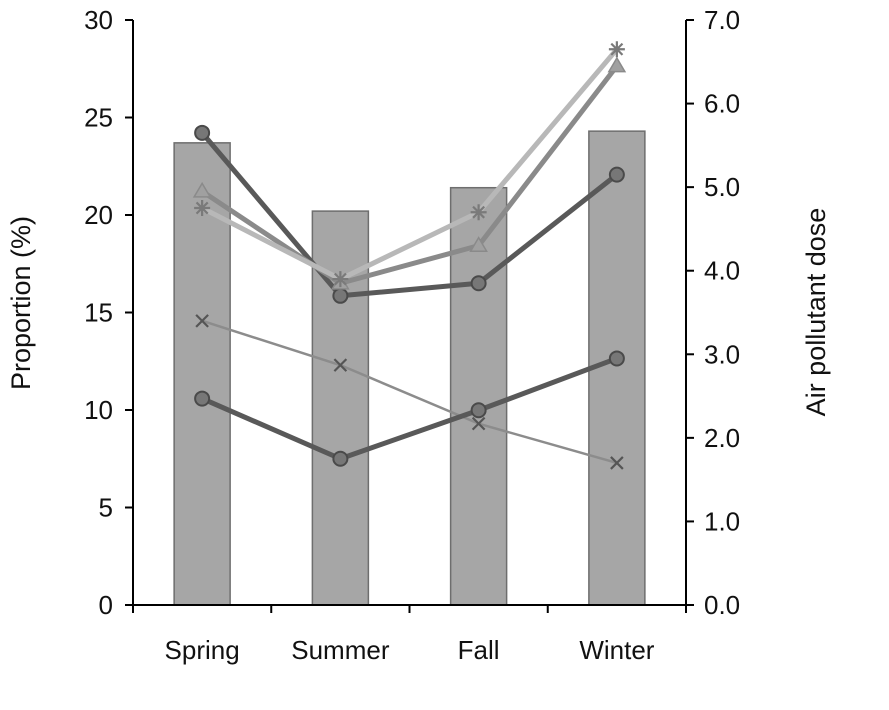 The width and height of the screenshot is (889, 710). What do you see at coordinates (202, 650) in the screenshot?
I see `x-tick-label-spring: Spring` at bounding box center [202, 650].